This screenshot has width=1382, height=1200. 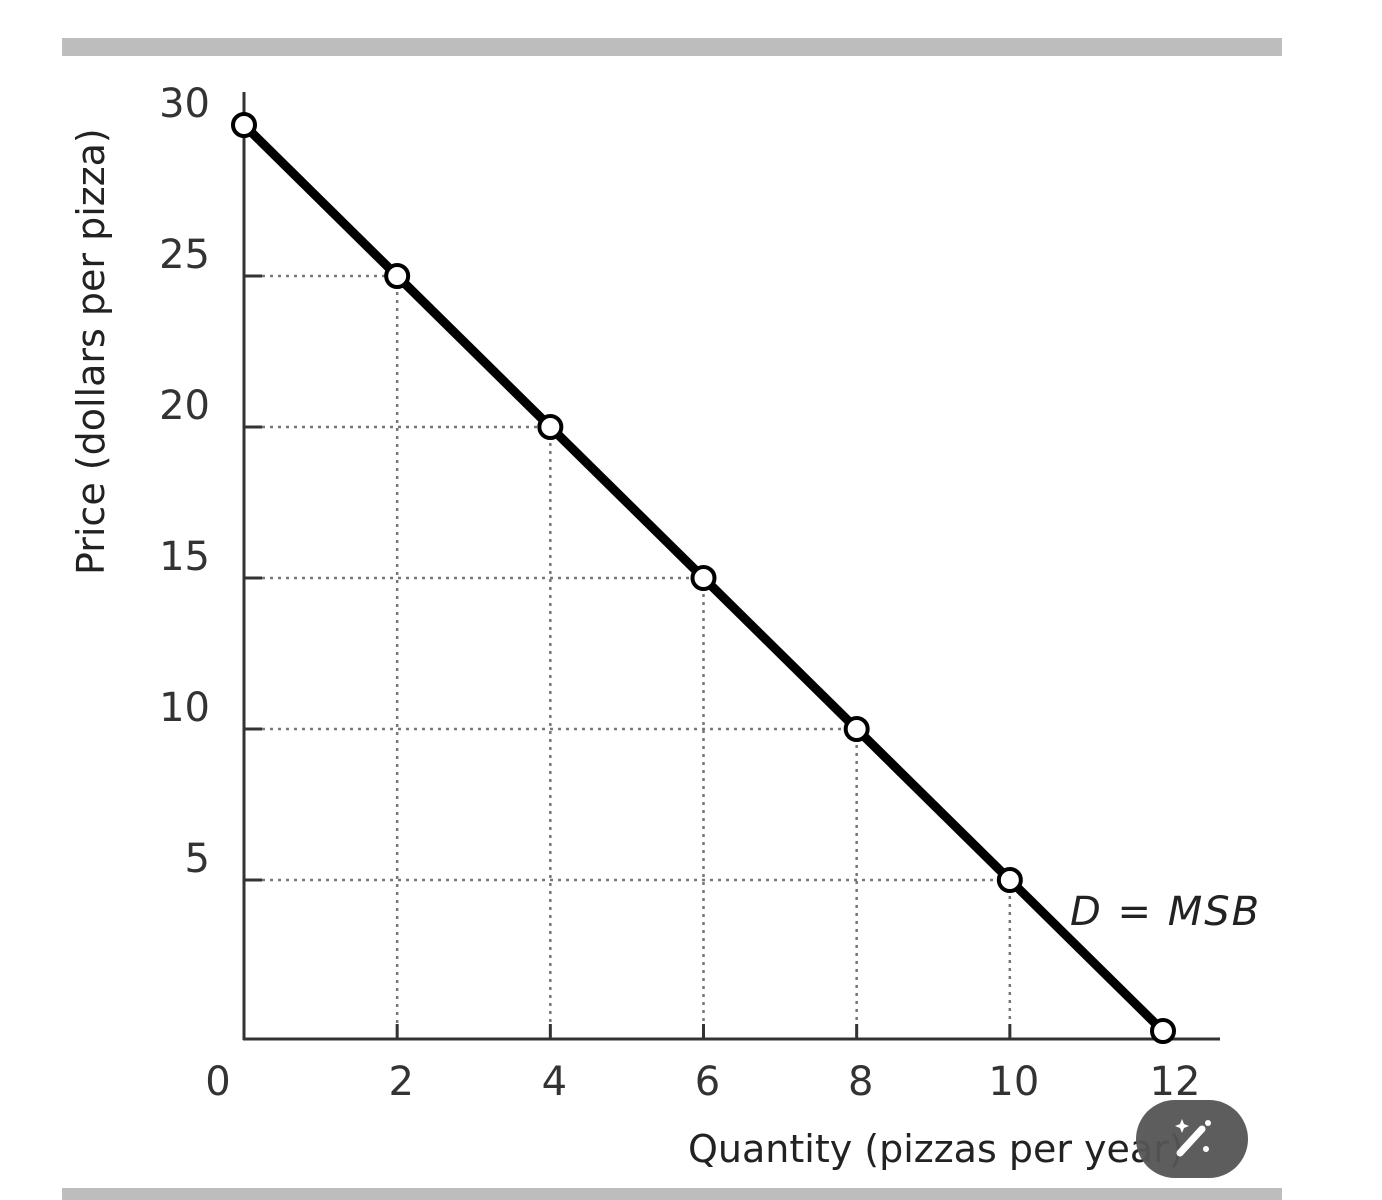 What do you see at coordinates (184, 481) in the screenshot?
I see `y-tick-labels: 5 10 15 20 25 30` at bounding box center [184, 481].